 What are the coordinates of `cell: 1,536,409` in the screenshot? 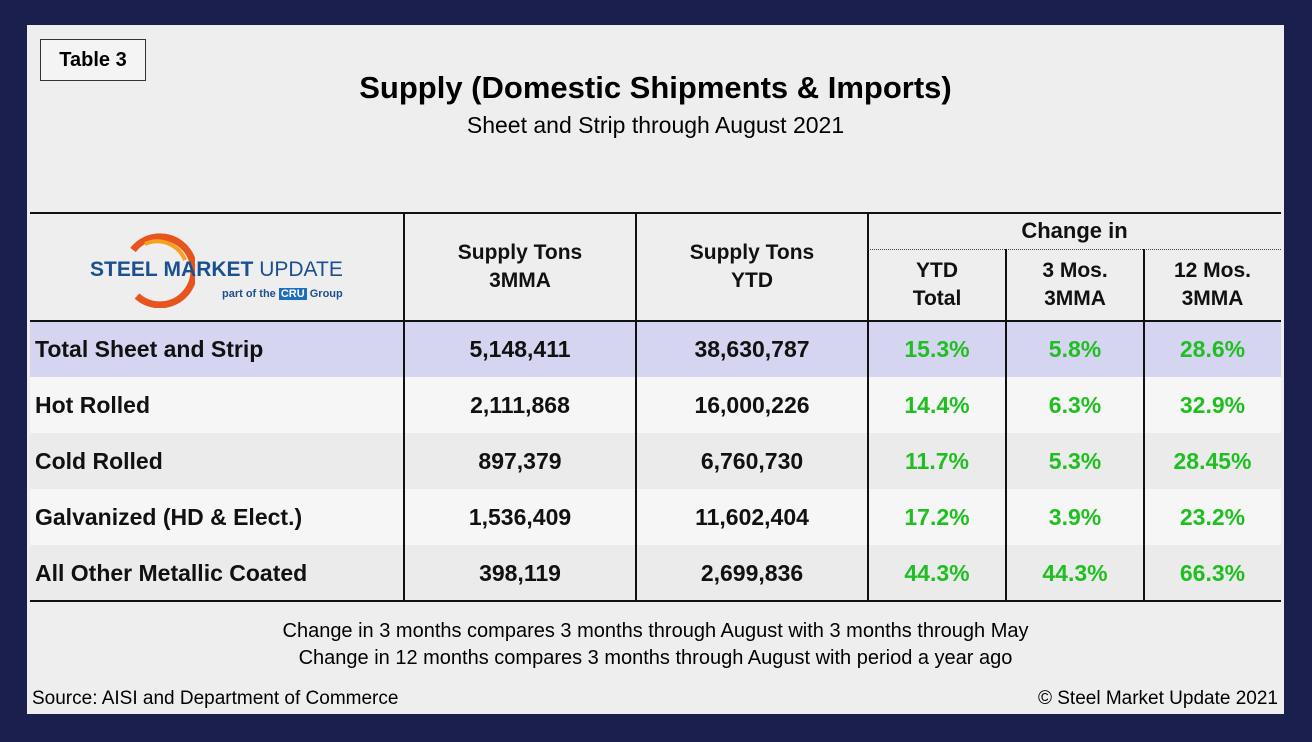 It's located at (520, 516).